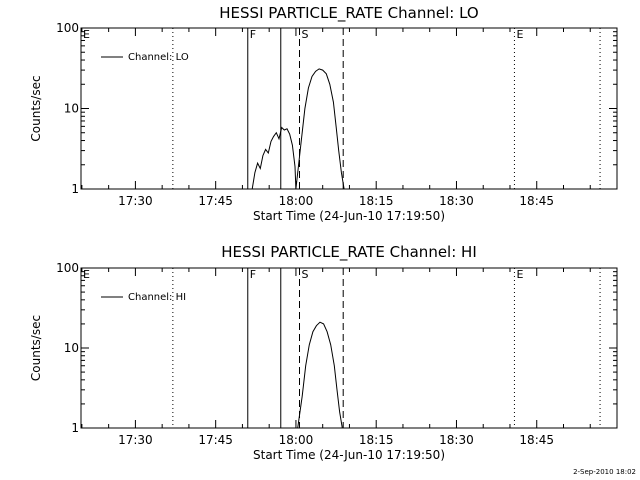 The image size is (640, 480). I want to click on chart-title: HESSI PARTICLE_RATE Channel: HI, so click(349, 252).